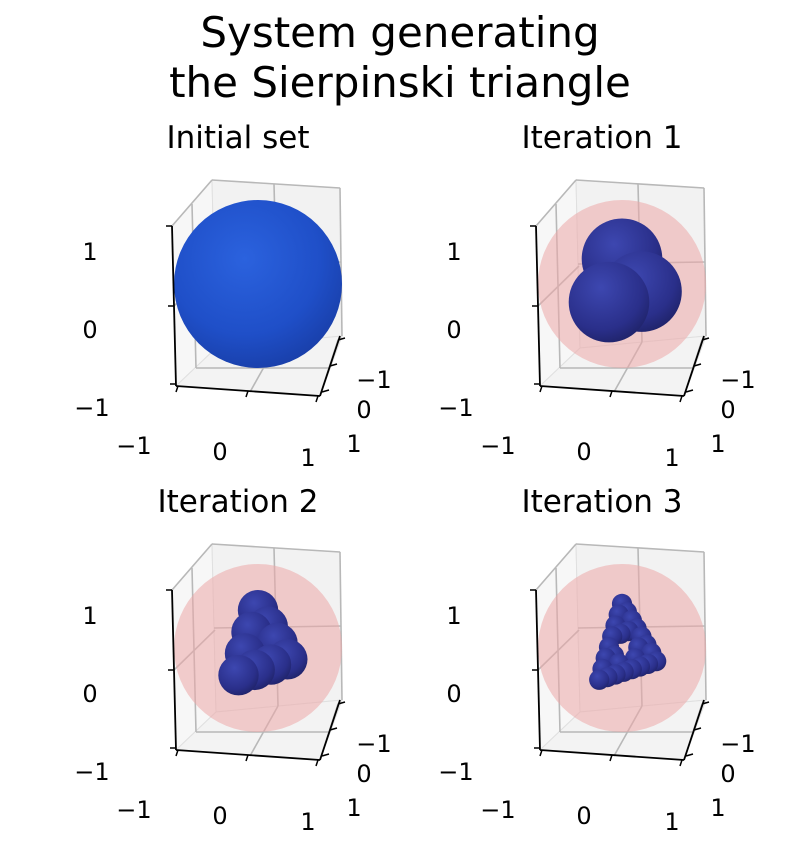  Describe the element at coordinates (400, 83) in the screenshot. I see `figure-title-line-2: the Sierpinski triangle` at that location.